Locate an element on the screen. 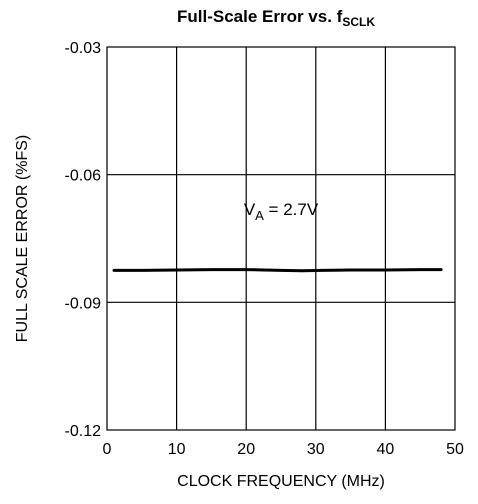 The width and height of the screenshot is (478, 504). series-annotation: VA = 2.7V is located at coordinates (281, 211).